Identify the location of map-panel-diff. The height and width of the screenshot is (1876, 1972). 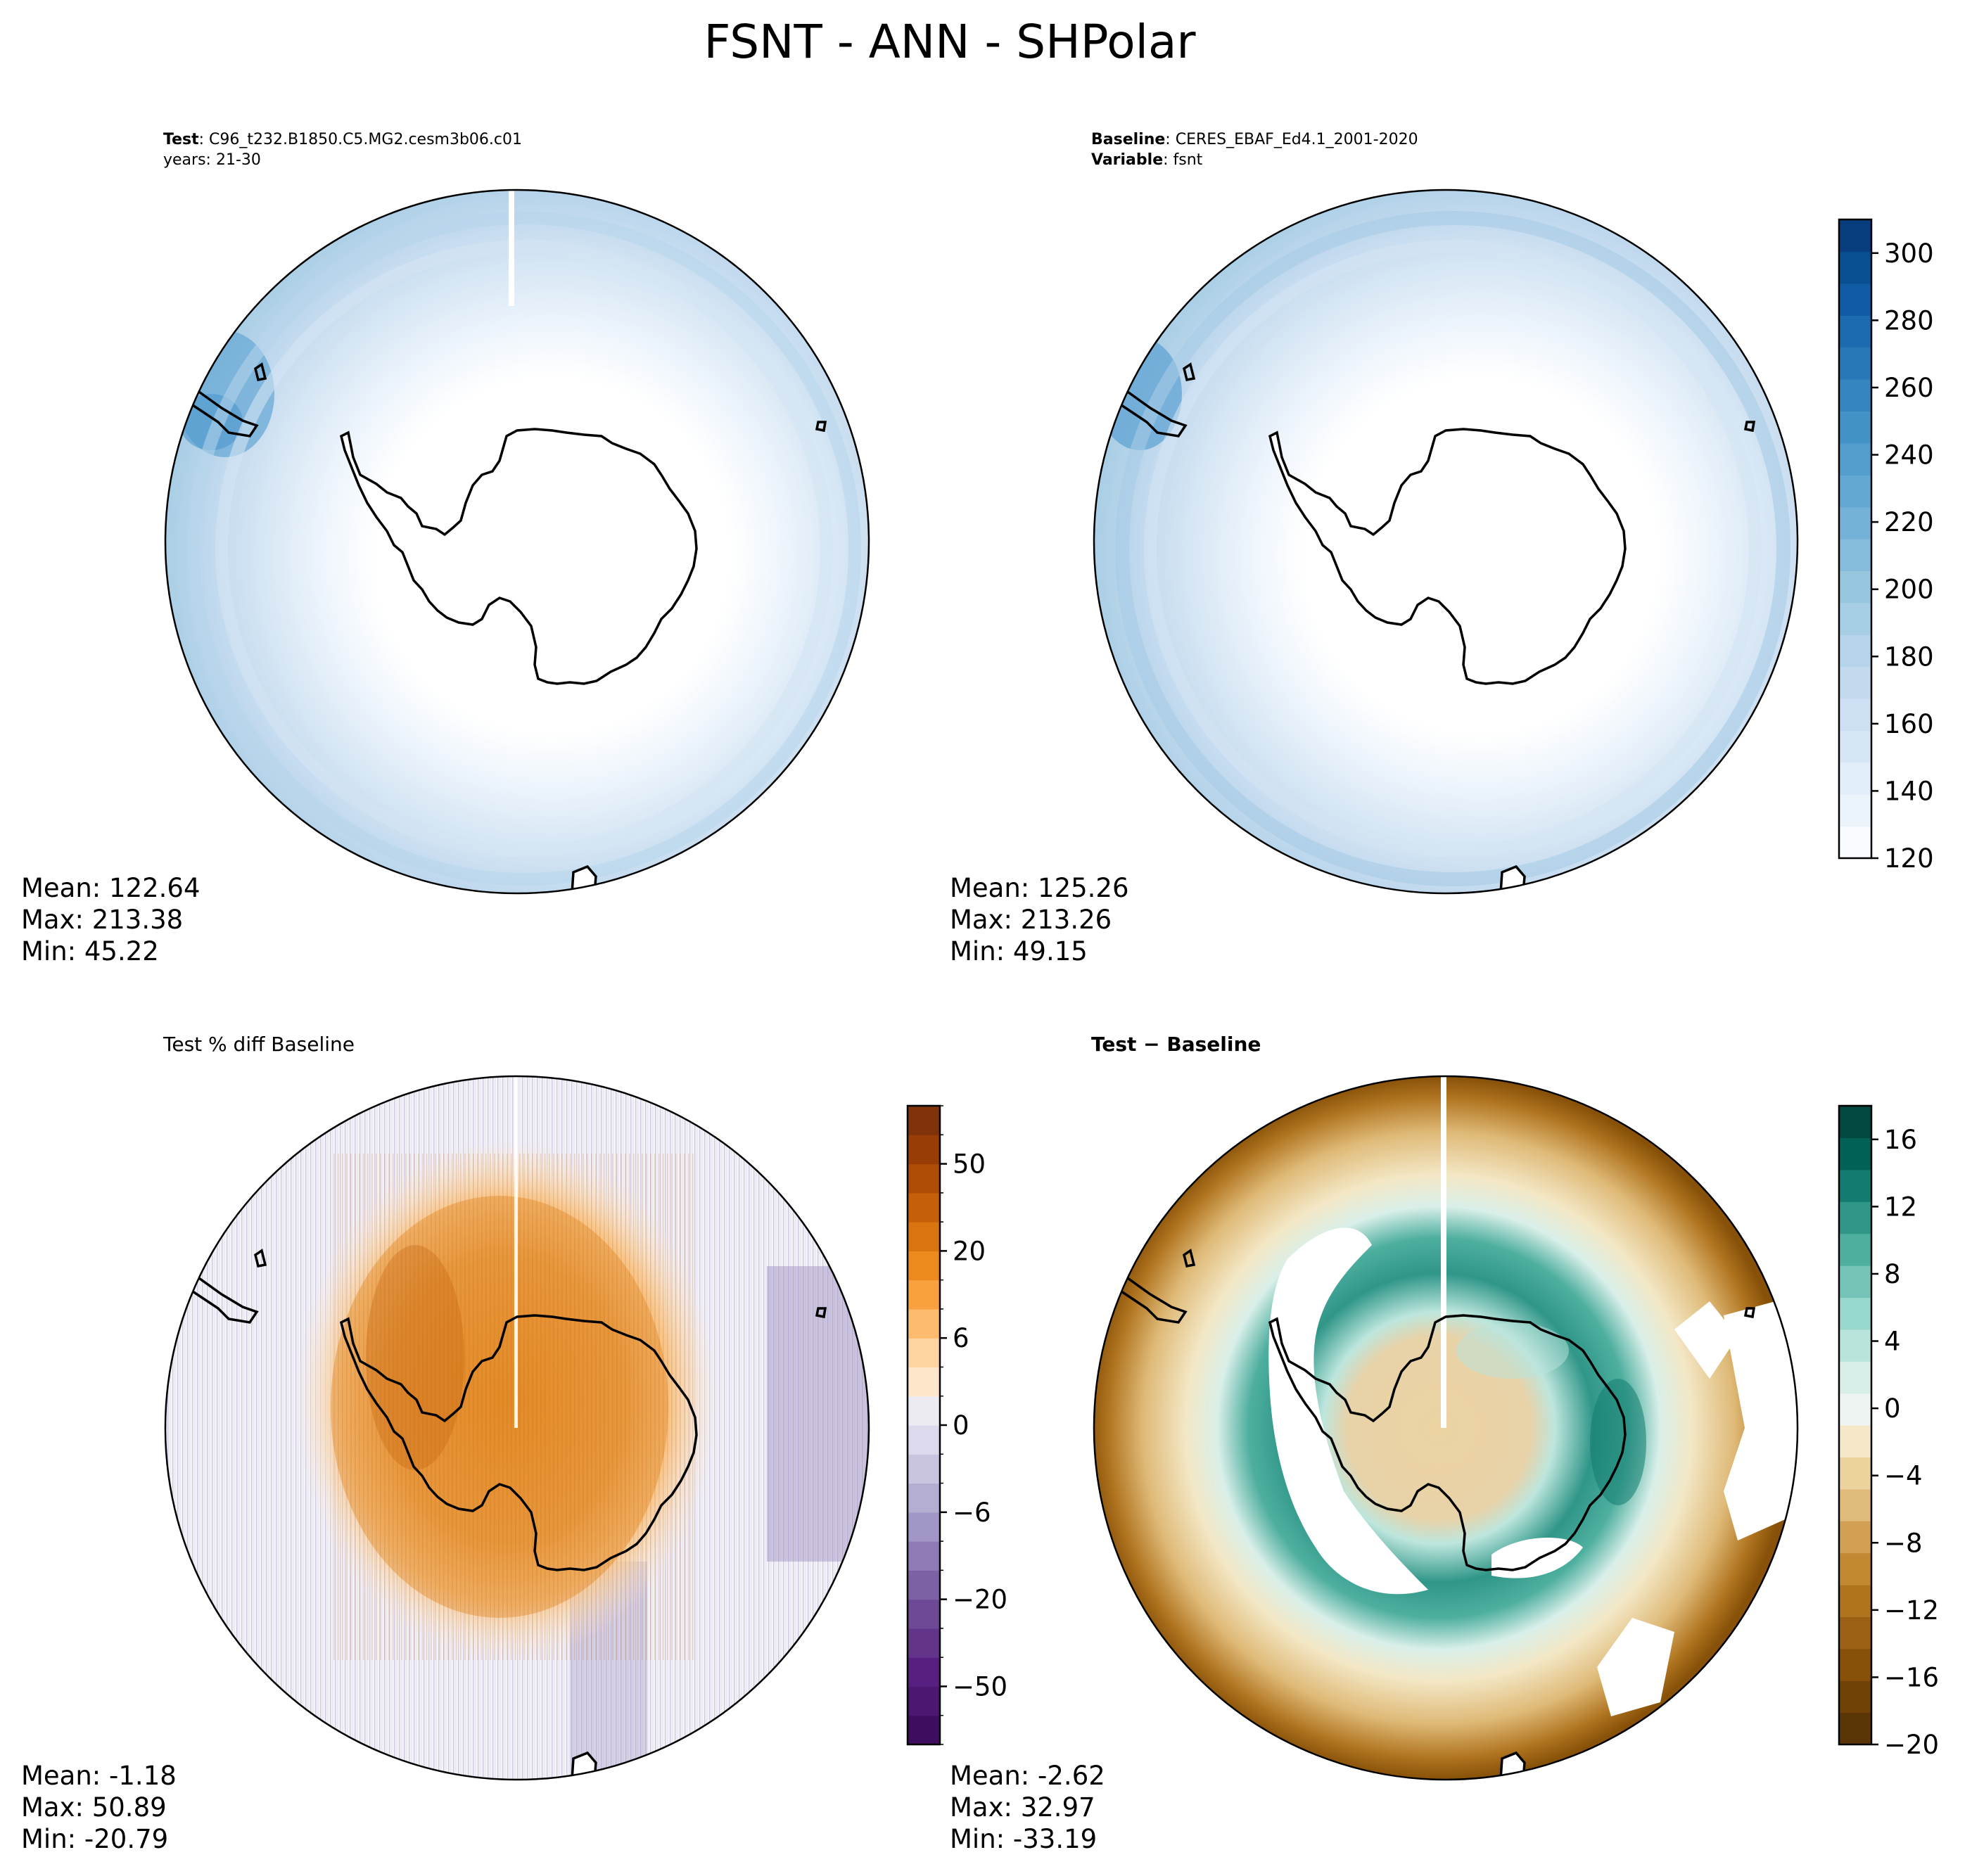
(1446, 1428).